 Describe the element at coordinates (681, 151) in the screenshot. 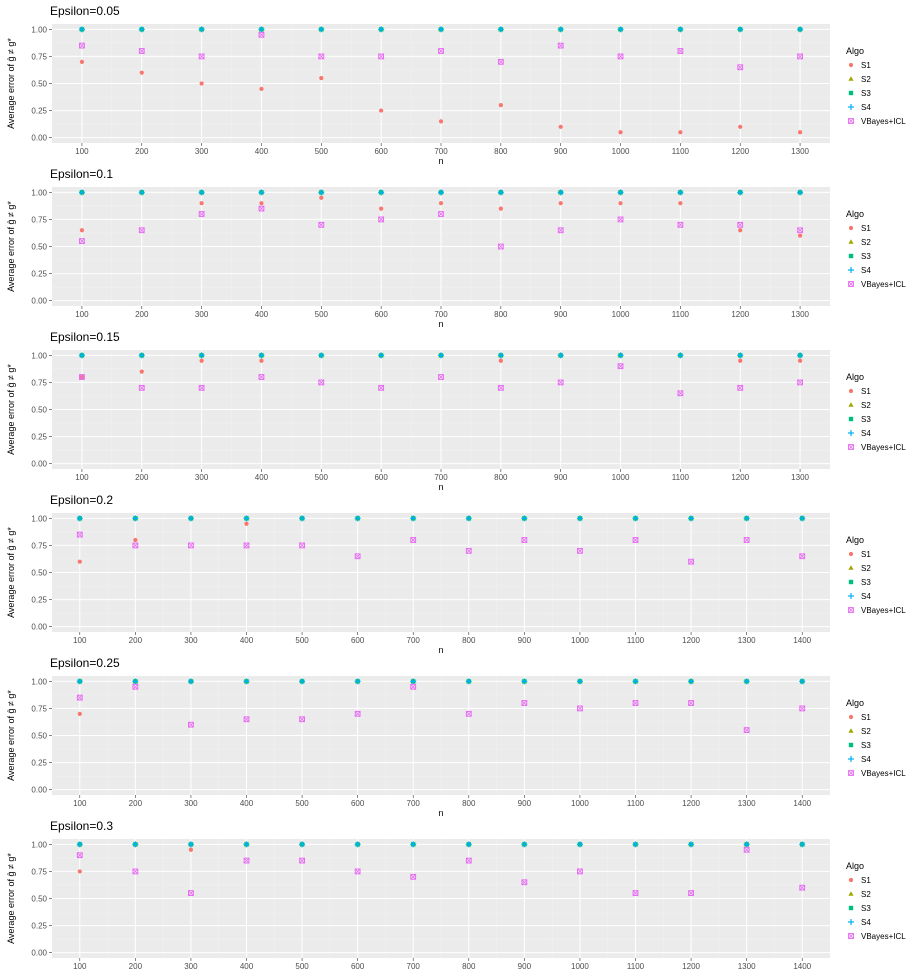

I see `x-tick-label: 1100` at that location.